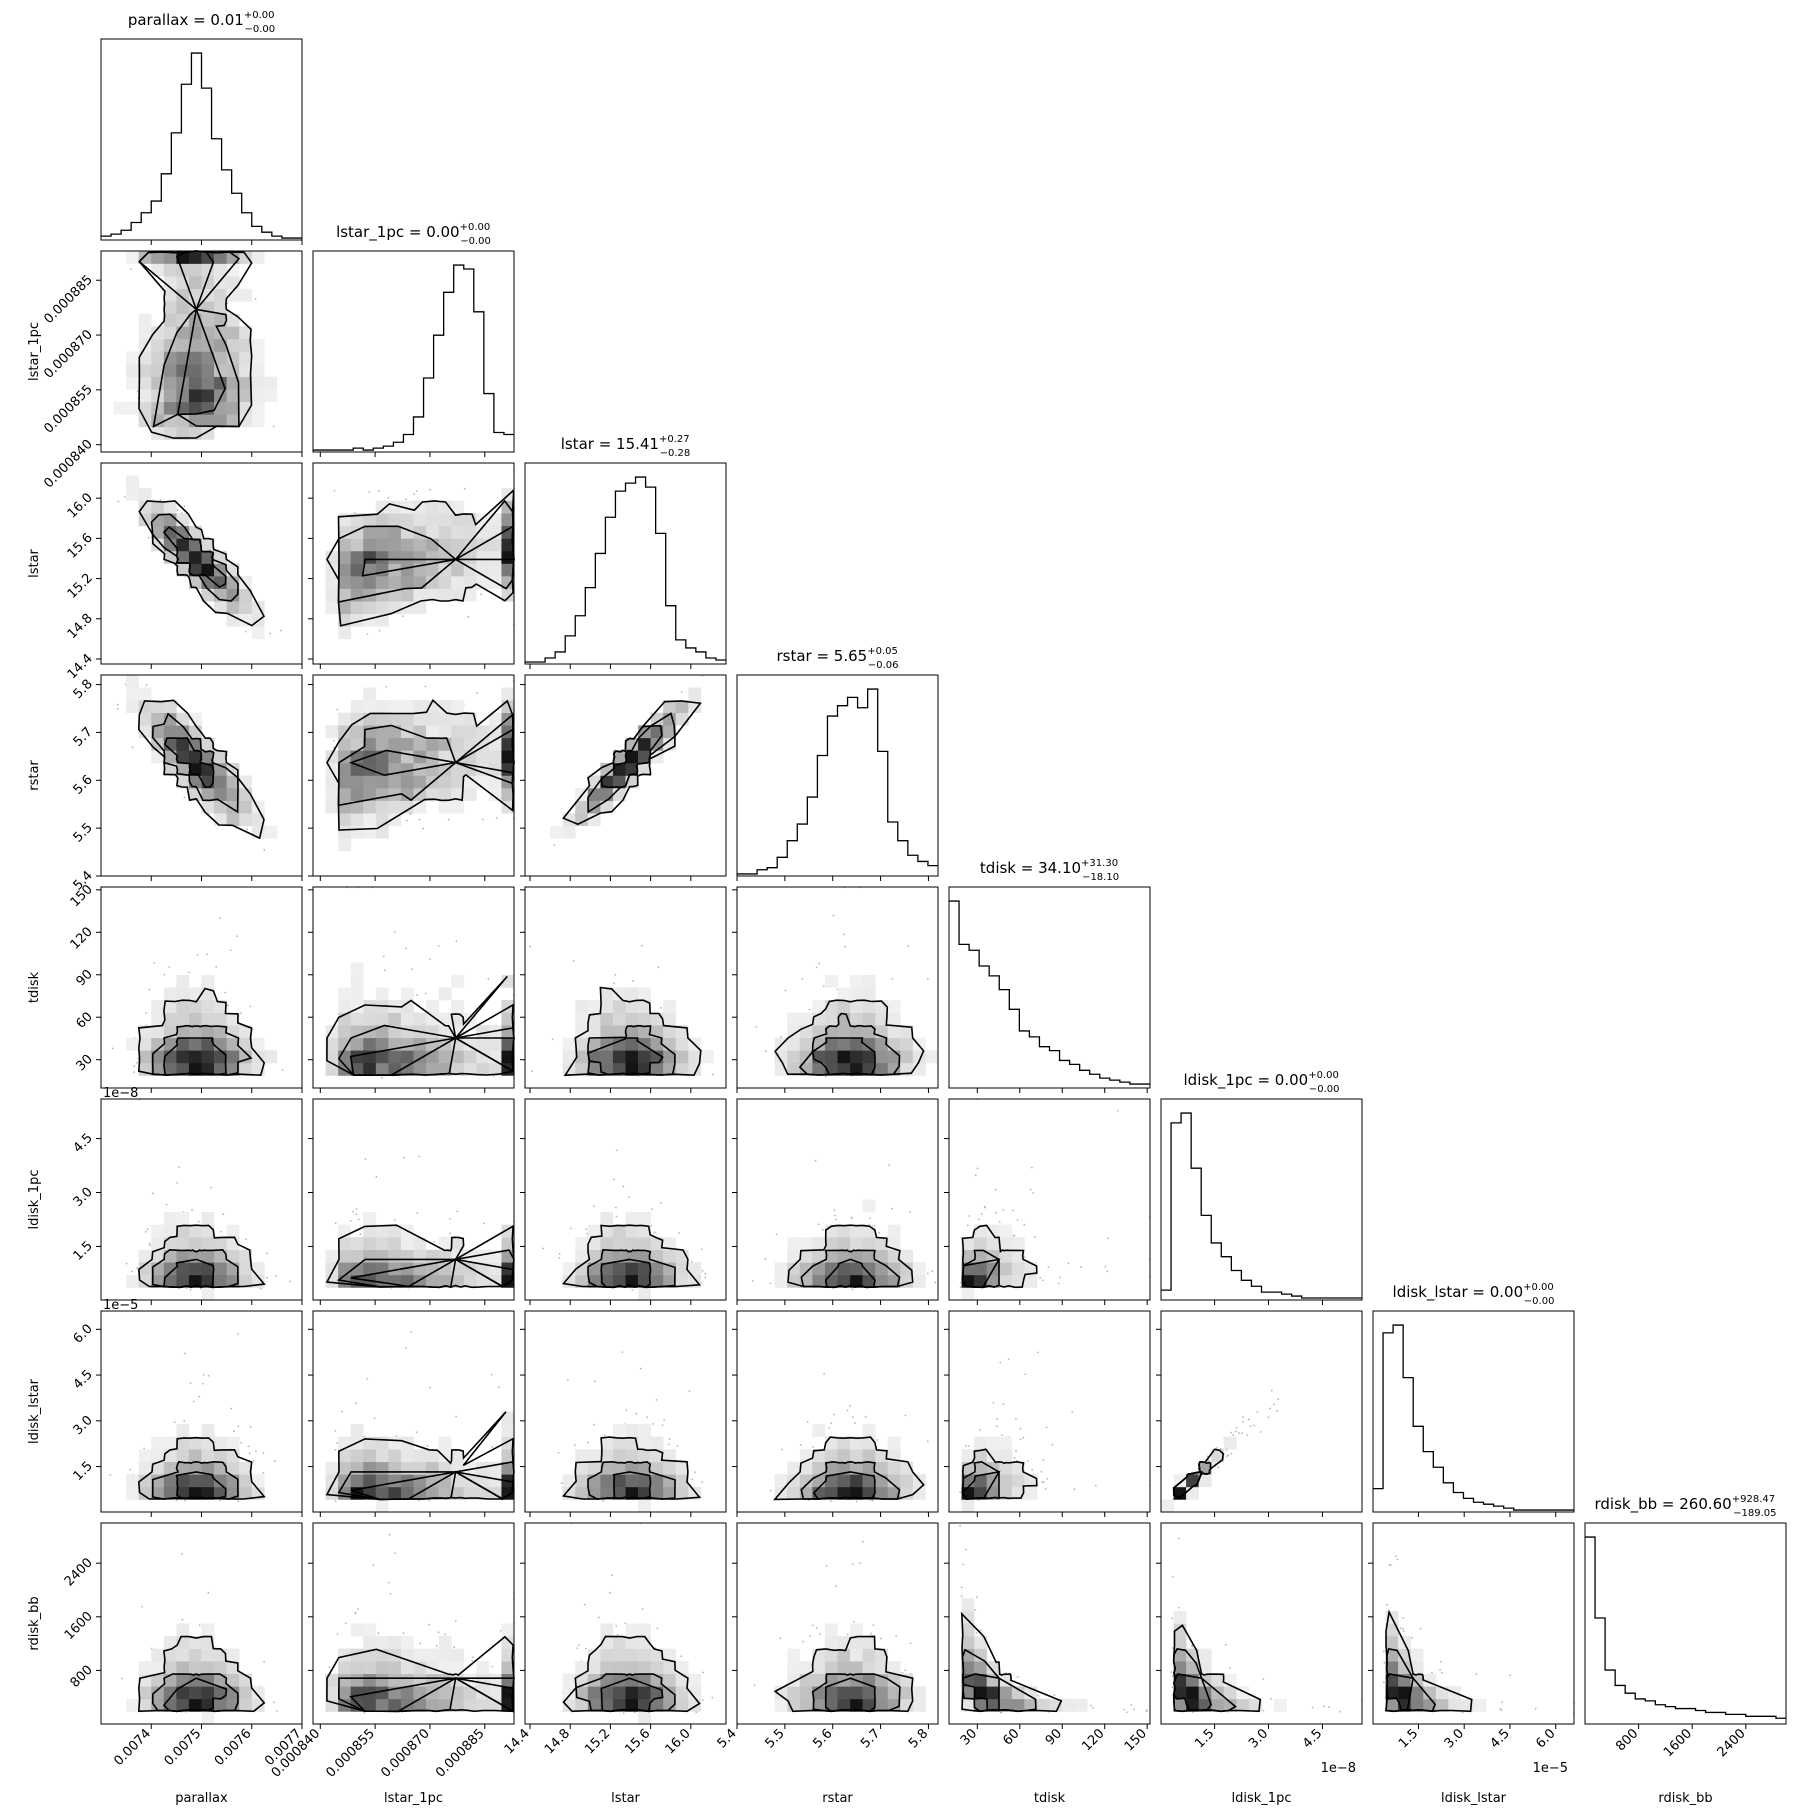 This screenshot has height=1809, width=1809. I want to click on panel-lstar-vs-ldisk_1pc, so click(623, 1201).